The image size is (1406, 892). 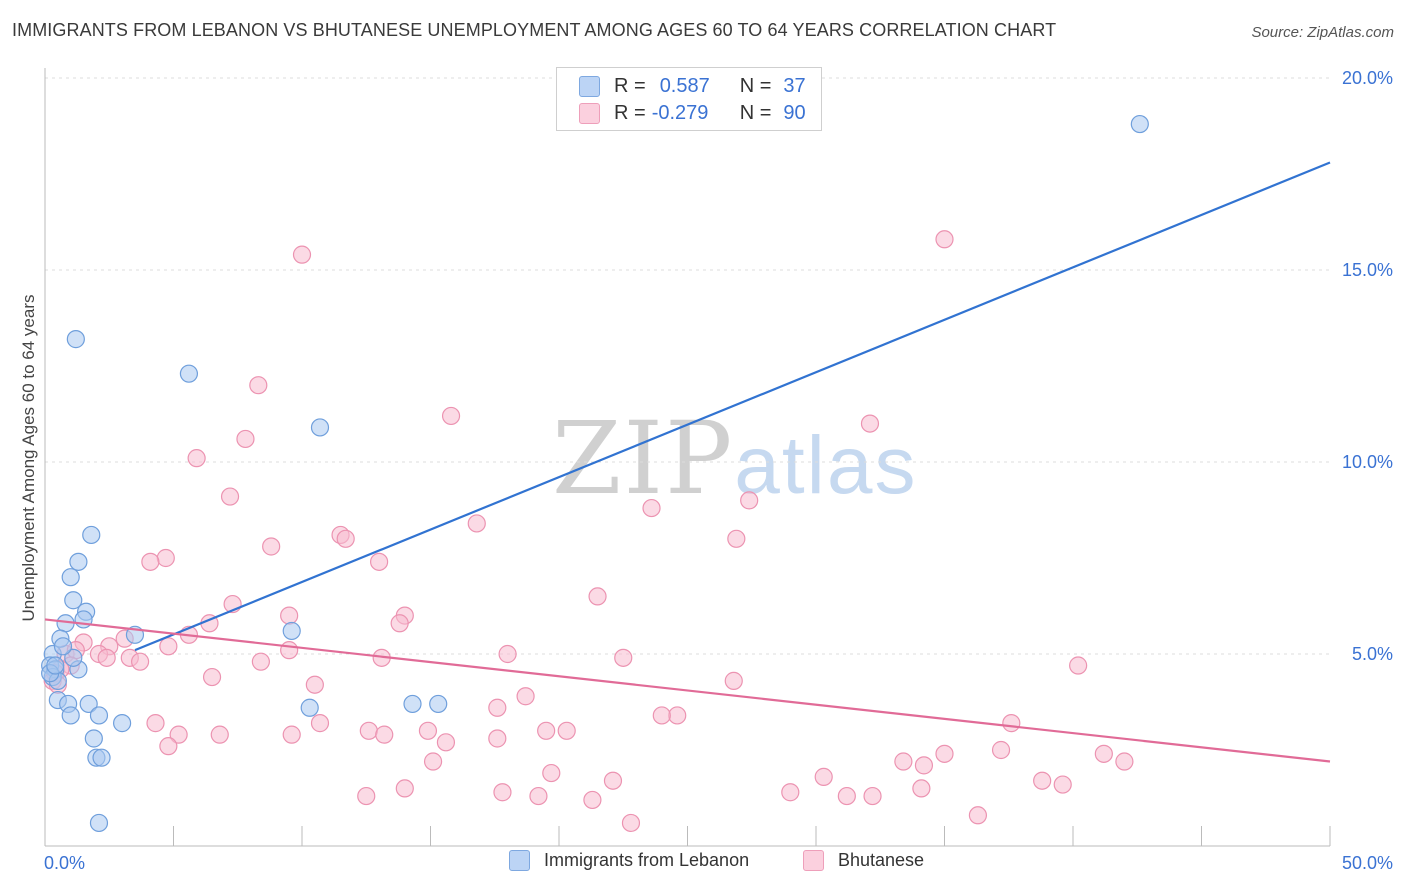 What do you see at coordinates (1367, 270) in the screenshot?
I see `y-tick-label: 15.0%` at bounding box center [1367, 270].